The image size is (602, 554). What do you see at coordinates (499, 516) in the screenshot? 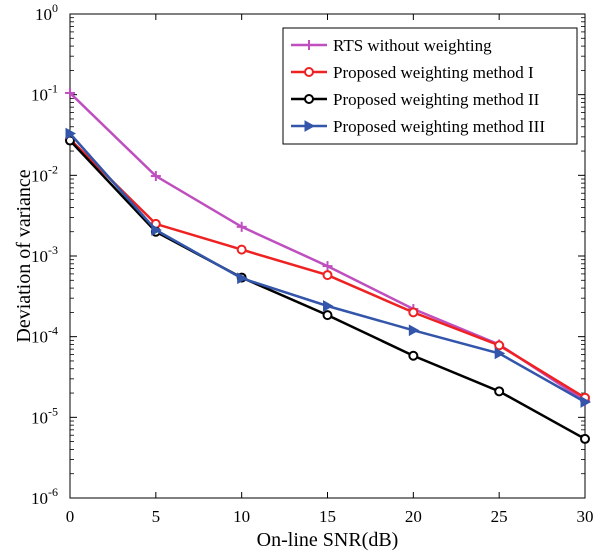
I see `x-tick-label: 25` at bounding box center [499, 516].